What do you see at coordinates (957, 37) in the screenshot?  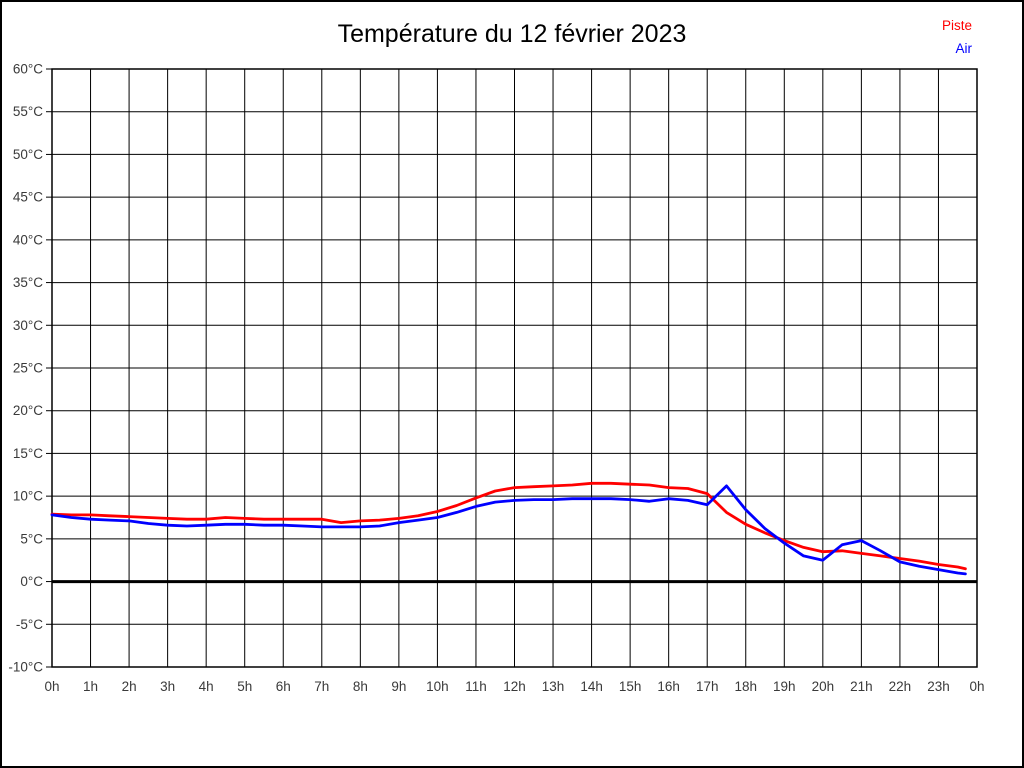 I see `legend: Piste Air` at bounding box center [957, 37].